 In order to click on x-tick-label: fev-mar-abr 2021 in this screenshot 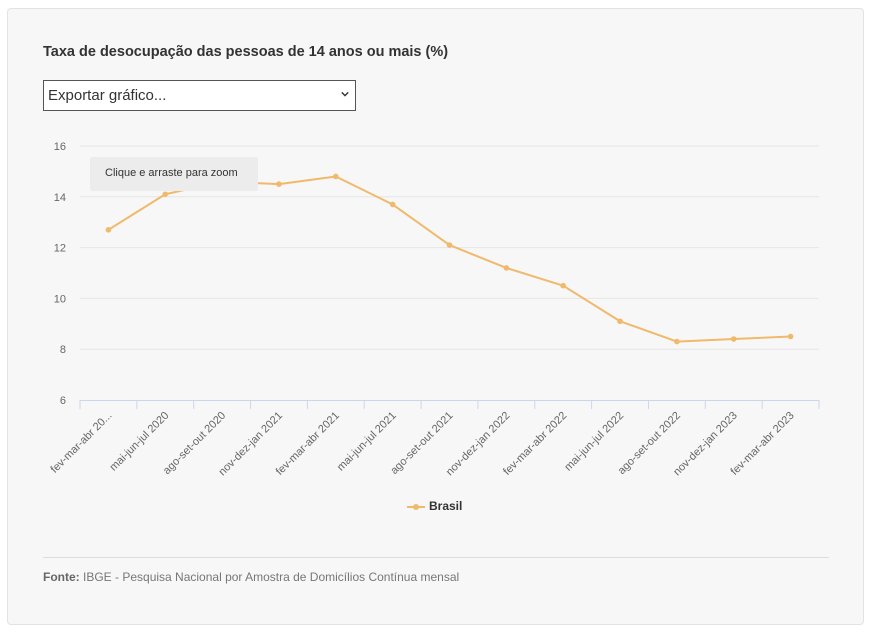, I will do `click(308, 444)`.